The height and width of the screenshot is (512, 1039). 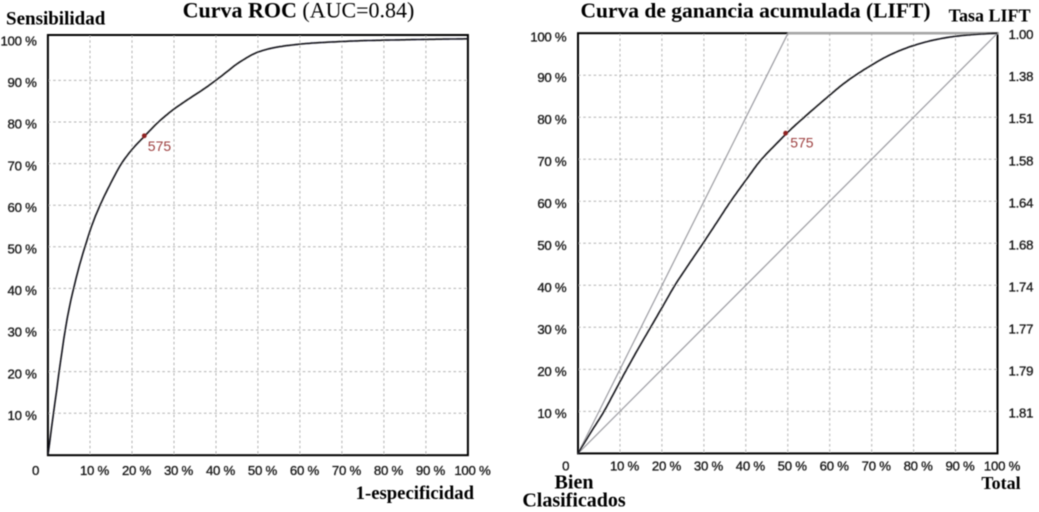 I want to click on svg-text: Curva ROC (AUC=0.84), so click(x=299, y=11).